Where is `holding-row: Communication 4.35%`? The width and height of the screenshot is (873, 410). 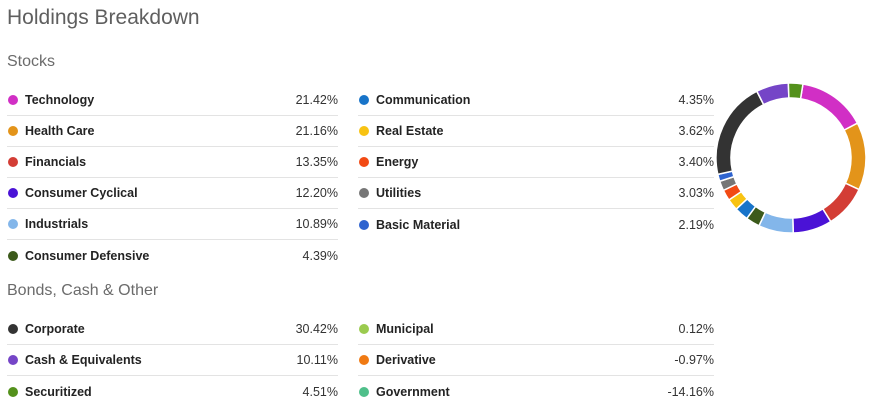
holding-row: Communication 4.35% is located at coordinates (536, 100).